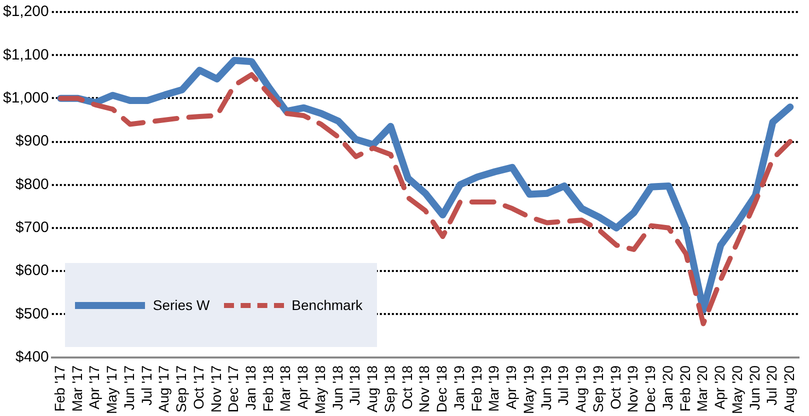  What do you see at coordinates (32, 184) in the screenshot?
I see `y-tick-label: $800` at bounding box center [32, 184].